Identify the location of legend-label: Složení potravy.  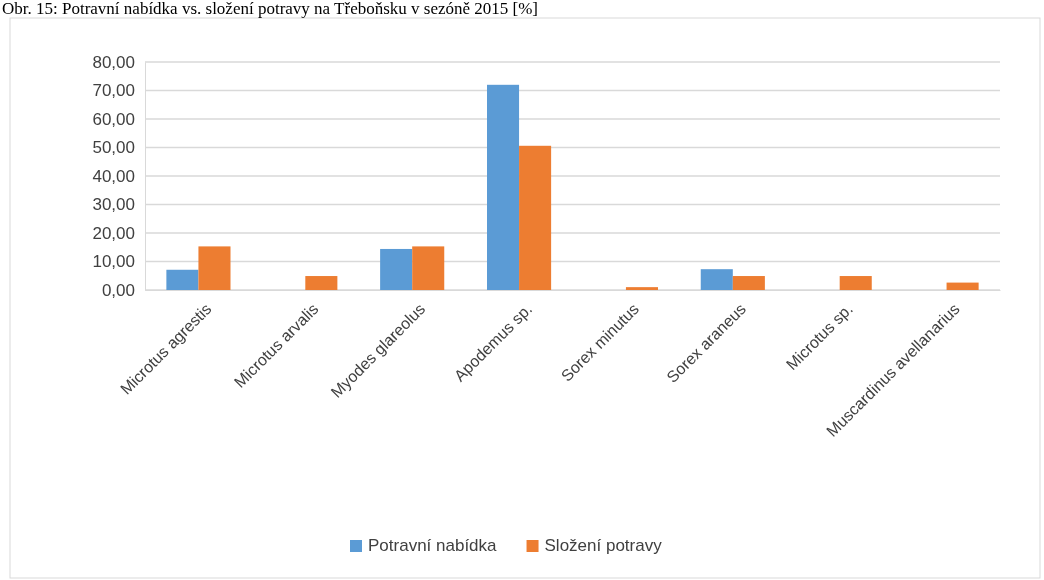
(603, 545).